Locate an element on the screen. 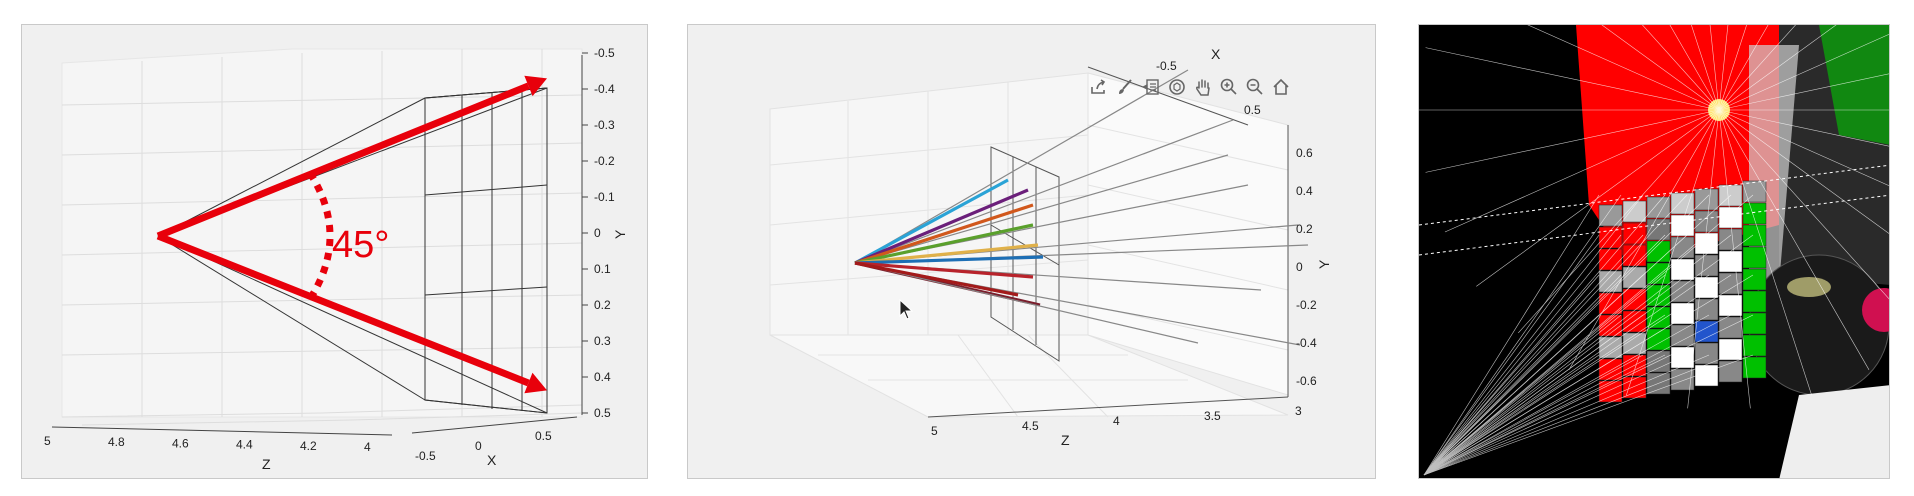 Image resolution: width=1914 pixels, height=496 pixels. datatip-button is located at coordinates (1151, 87).